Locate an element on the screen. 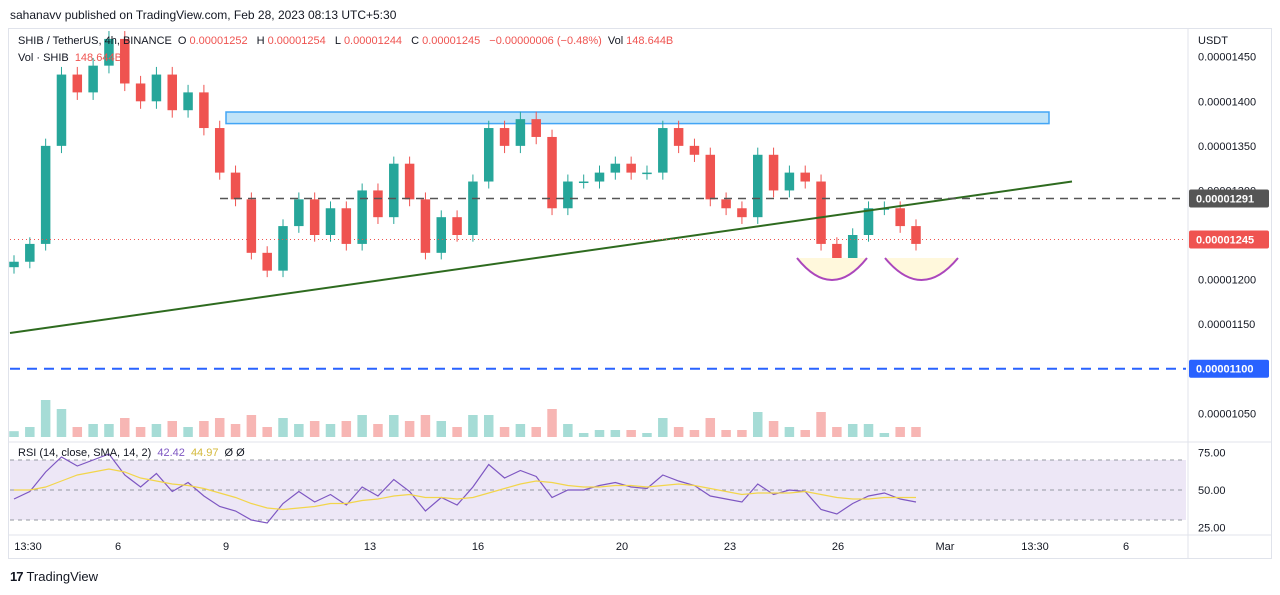 The image size is (1280, 595). legend-high: H 0.00001254 is located at coordinates (291, 41).